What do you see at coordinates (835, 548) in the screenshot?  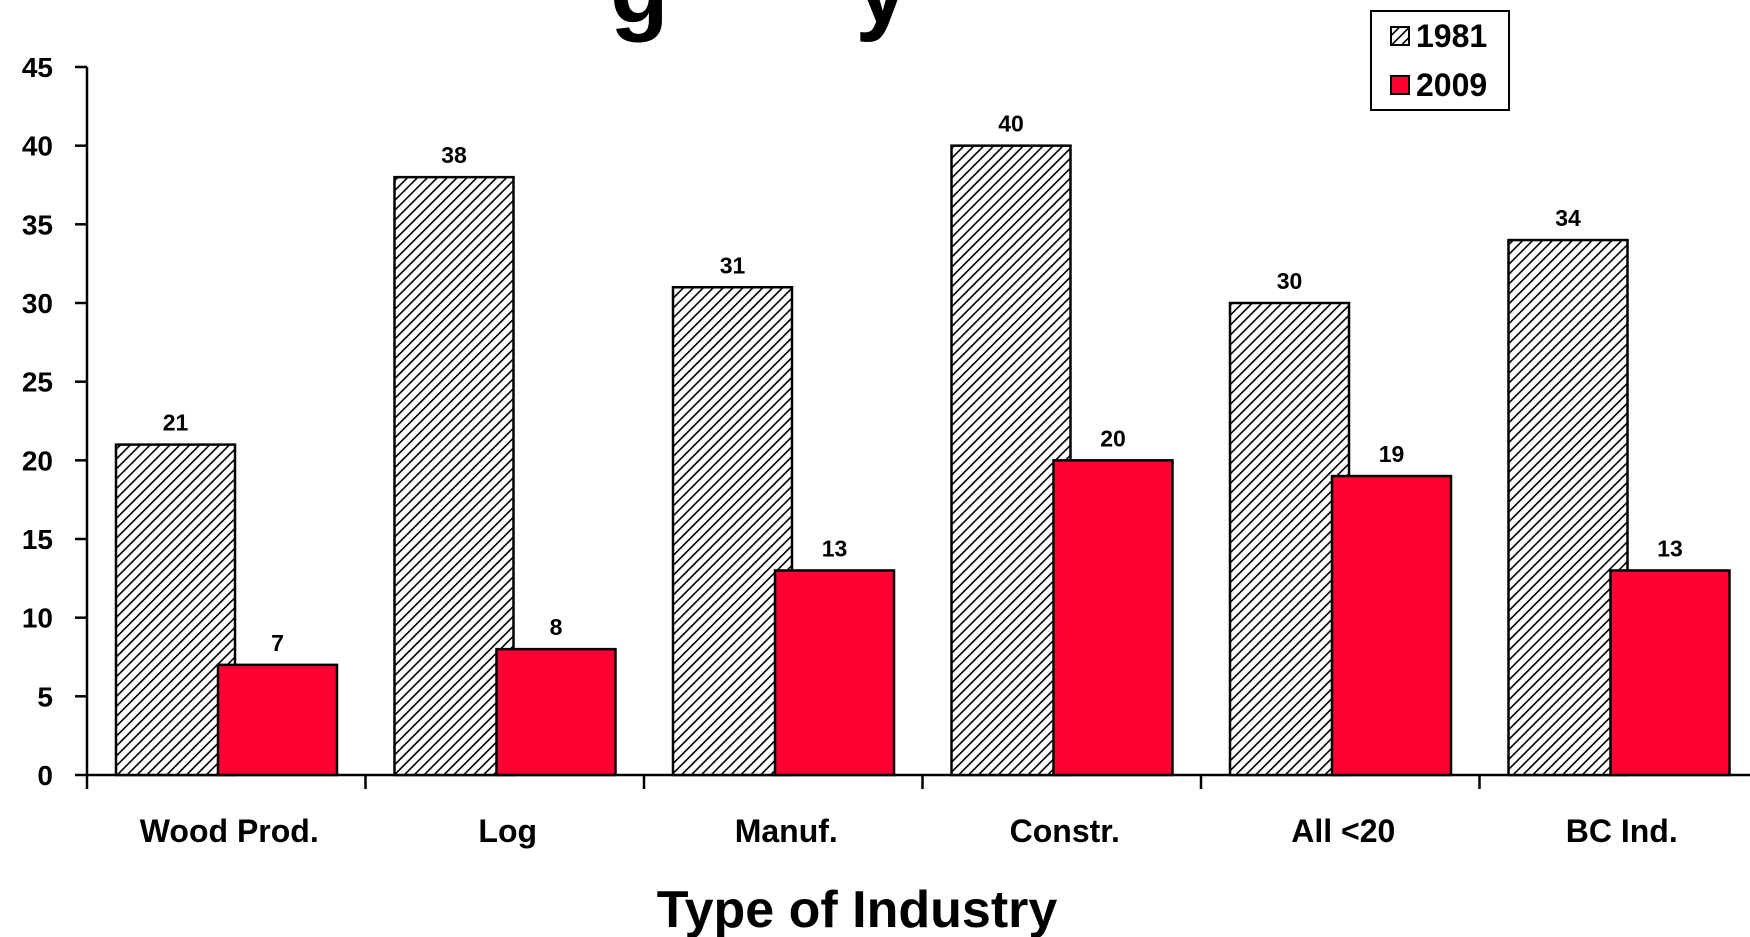 I see `data-label-2009-2: 13` at bounding box center [835, 548].